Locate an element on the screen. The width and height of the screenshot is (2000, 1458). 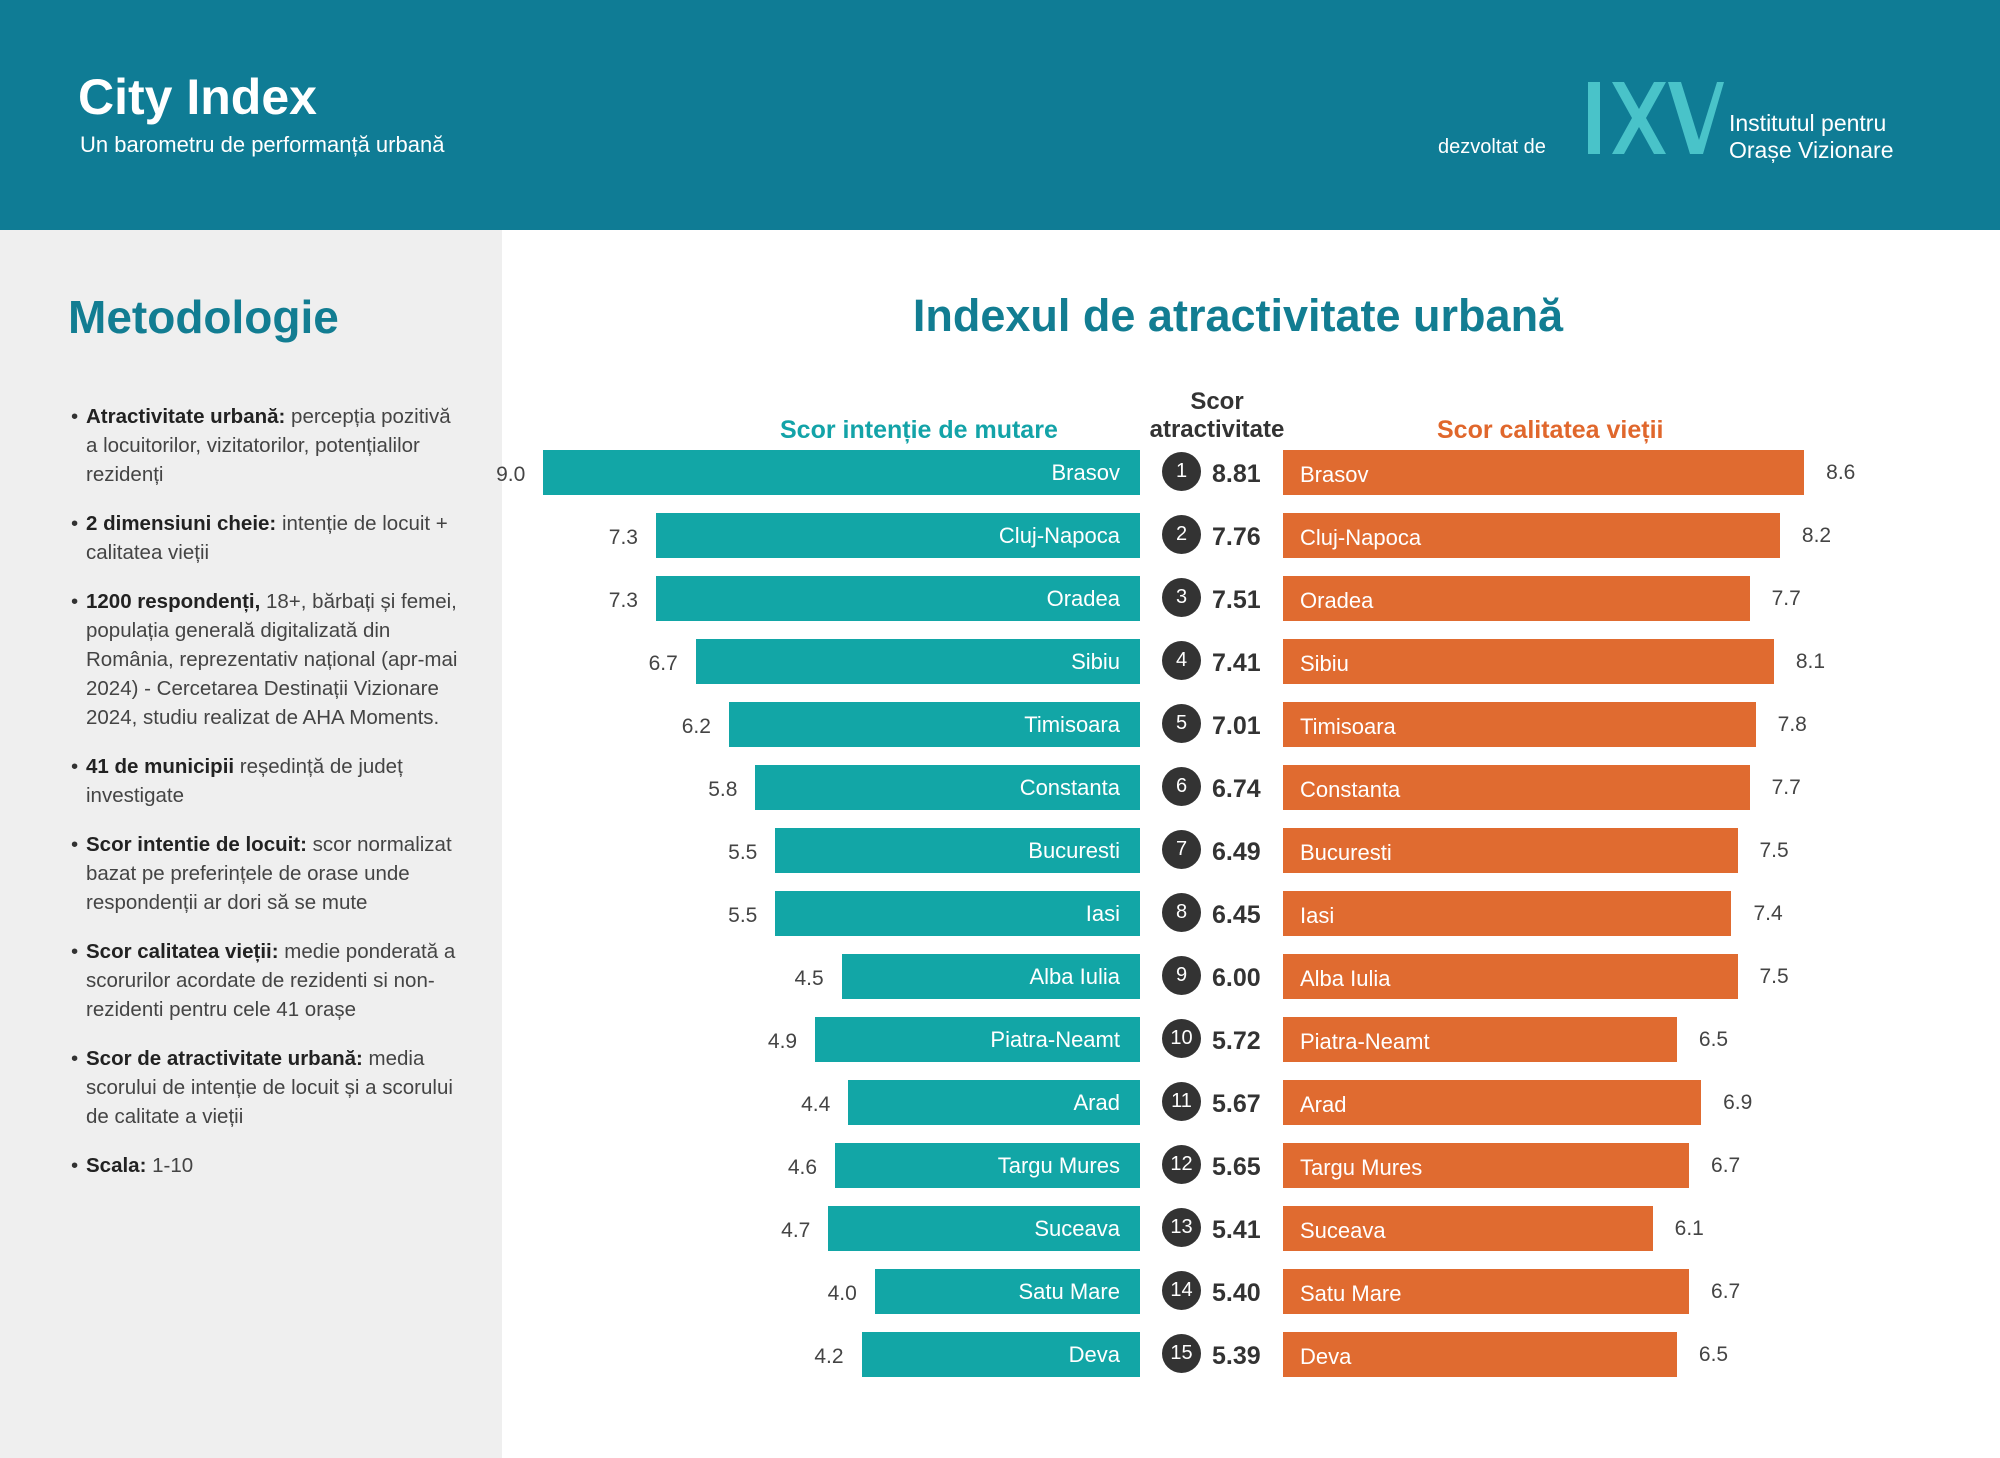
item-bold: Scala: is located at coordinates (116, 1165).